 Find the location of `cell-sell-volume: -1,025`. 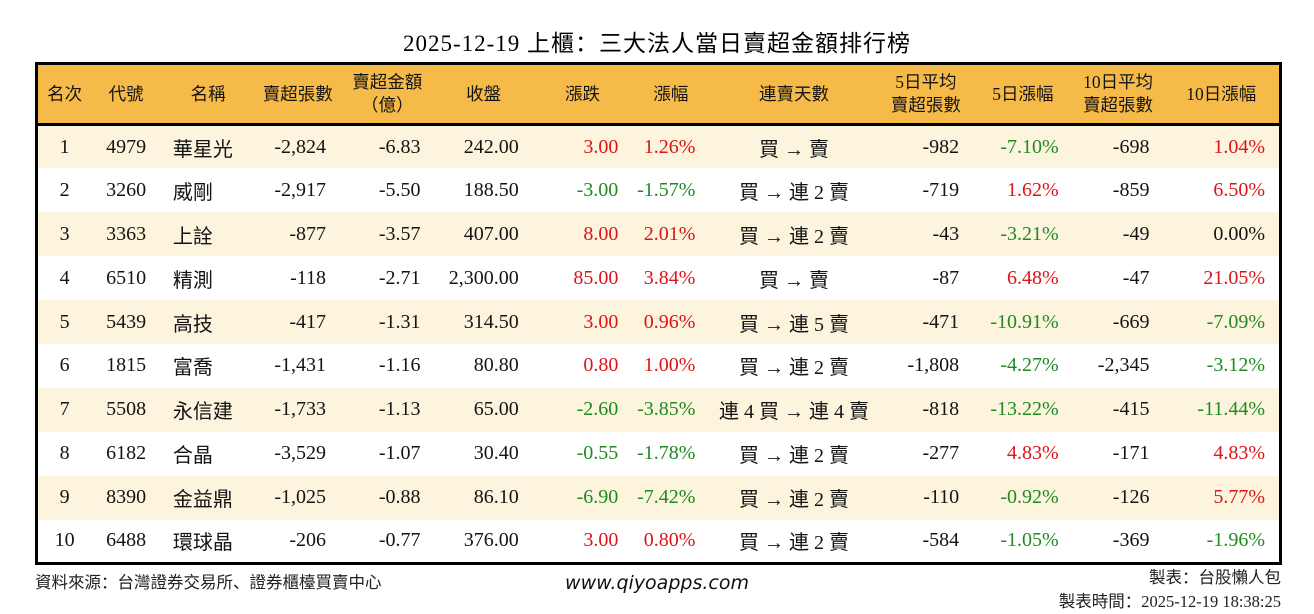

cell-sell-volume: -1,025 is located at coordinates (300, 497).